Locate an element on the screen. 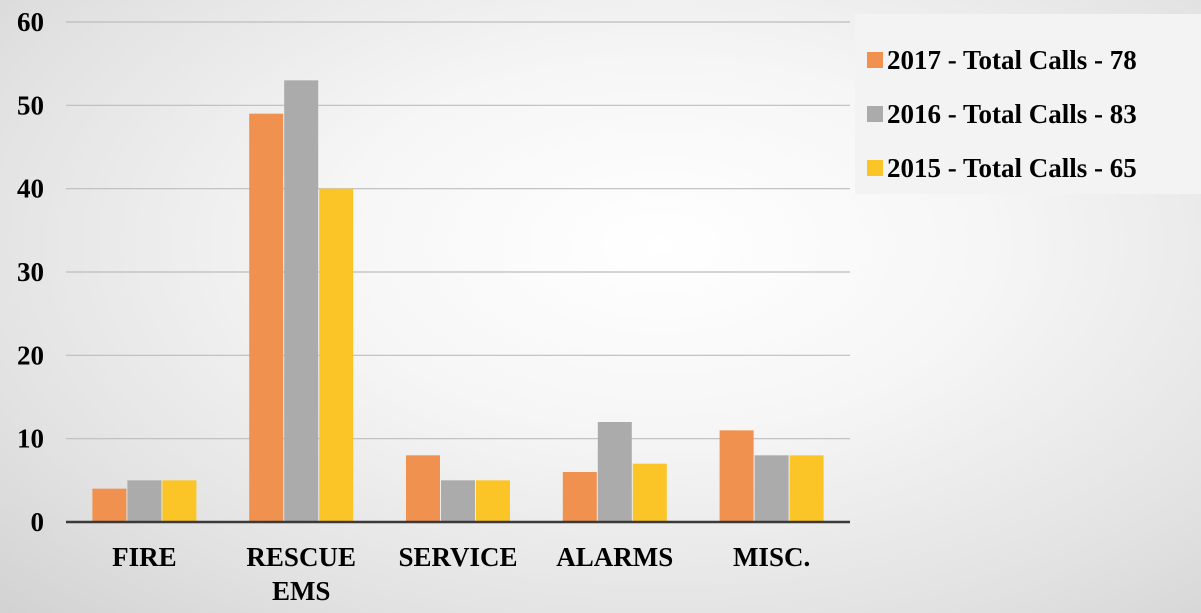  y-axis-ticks: 0 10 20 30 40 50 60 is located at coordinates (30, 272).